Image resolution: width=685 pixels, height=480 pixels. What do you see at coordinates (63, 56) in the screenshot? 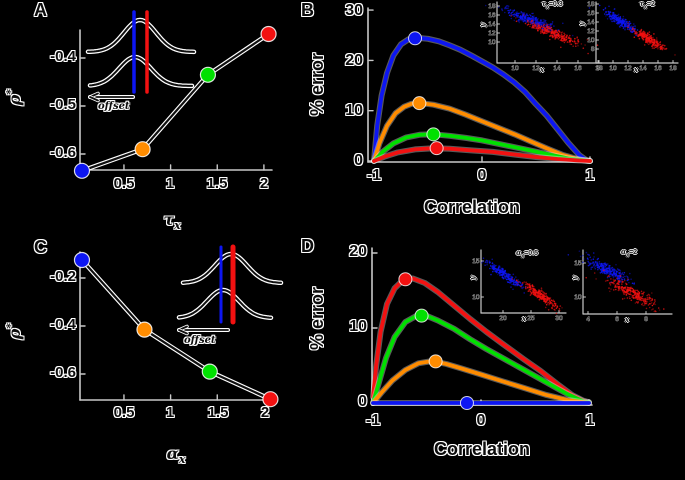
I see `panel-a-ytick: -0.4` at bounding box center [63, 56].